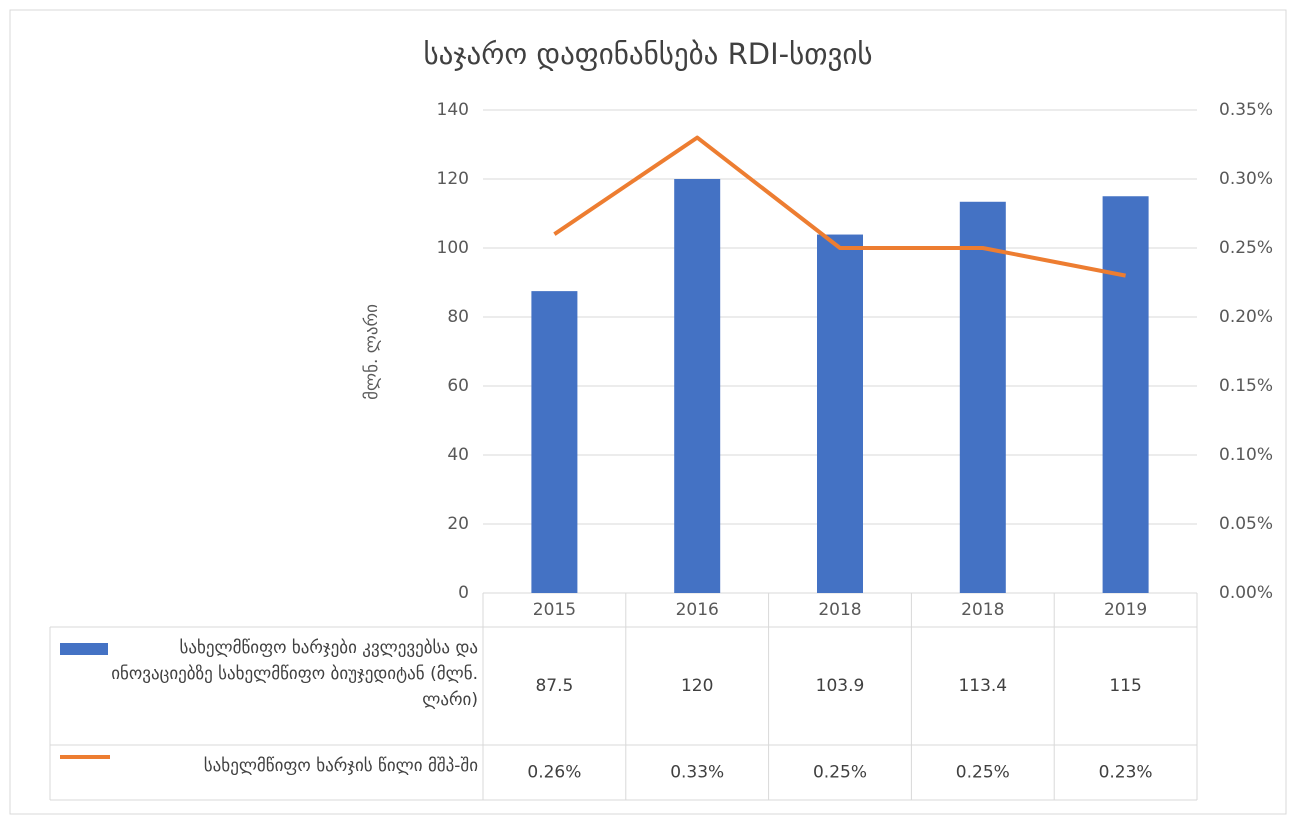 The image size is (1297, 815). I want to click on y2-tick-label: 0.05%, so click(1246, 524).